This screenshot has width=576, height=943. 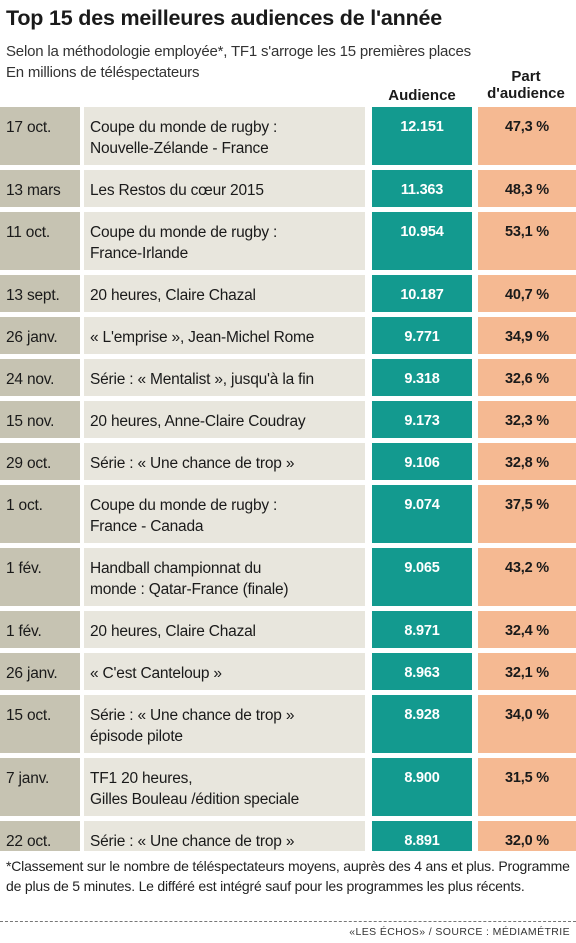 I want to click on programme-line: « C'est Canteloup », so click(x=156, y=673).